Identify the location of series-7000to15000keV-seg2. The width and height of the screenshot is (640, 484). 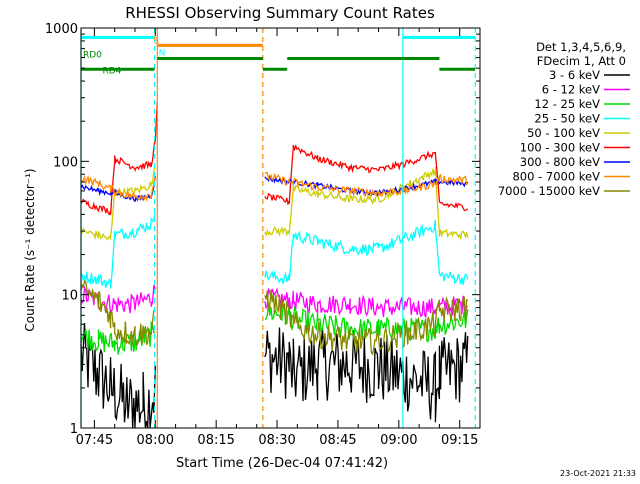
(366, 322).